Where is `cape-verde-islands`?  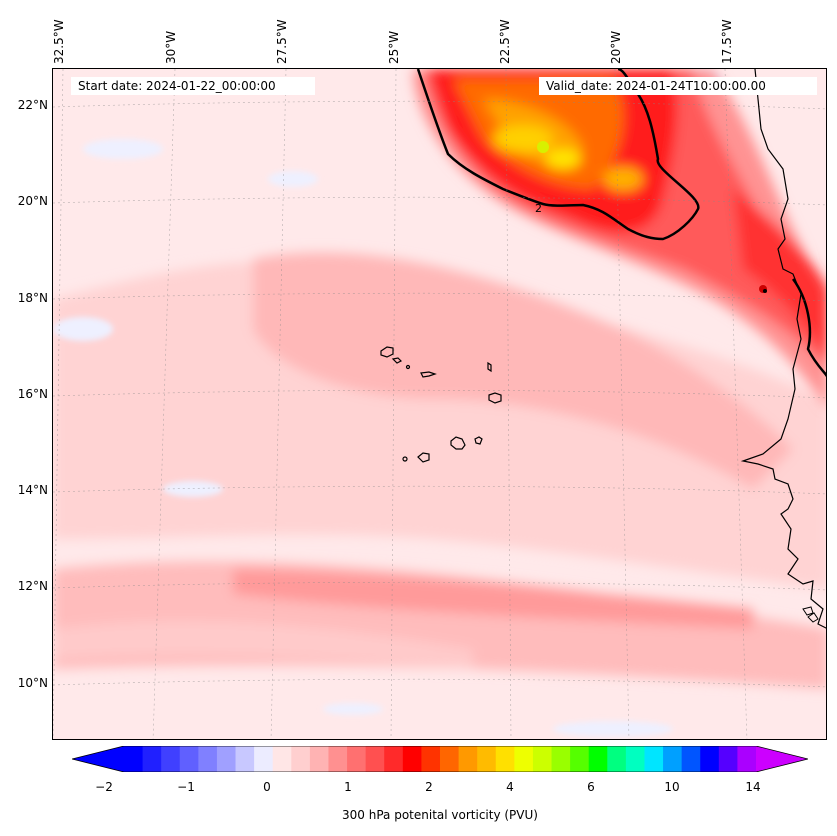
cape-verde-islands is located at coordinates (441, 404).